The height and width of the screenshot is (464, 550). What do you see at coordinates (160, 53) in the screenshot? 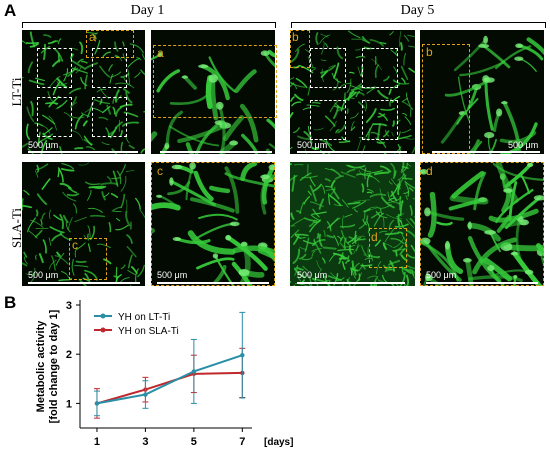
I see `zoom-tag-a: a` at bounding box center [160, 53].